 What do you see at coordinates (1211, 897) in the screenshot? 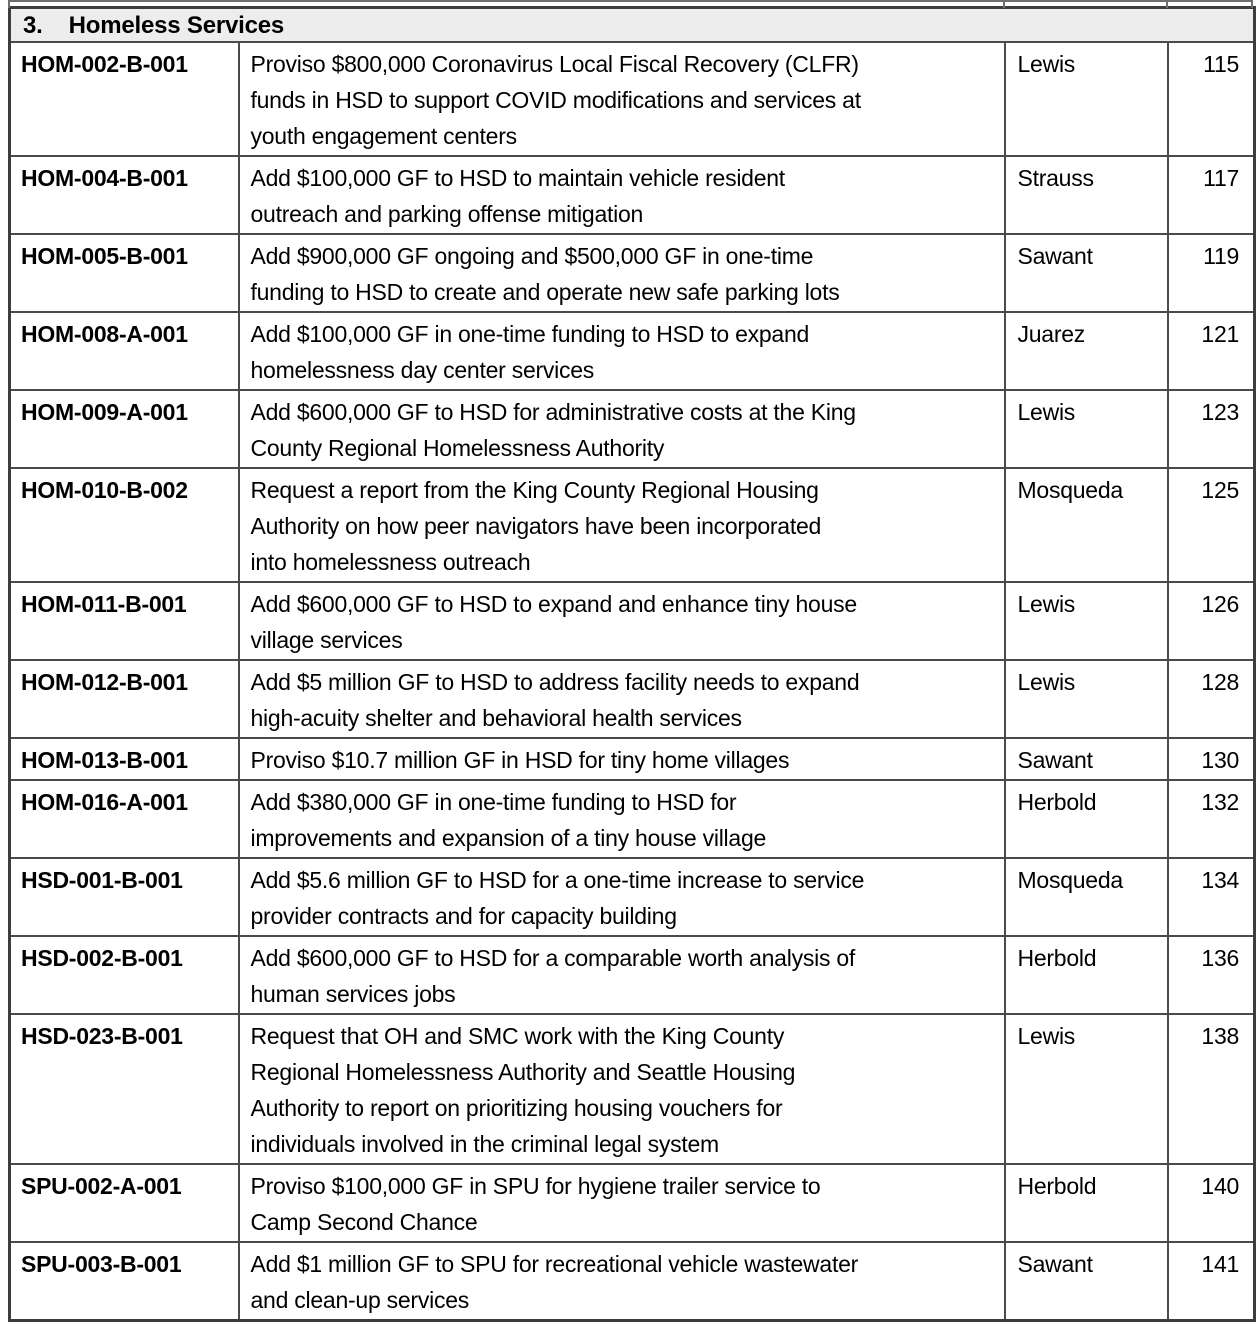
I see `amendment-page: 134` at bounding box center [1211, 897].